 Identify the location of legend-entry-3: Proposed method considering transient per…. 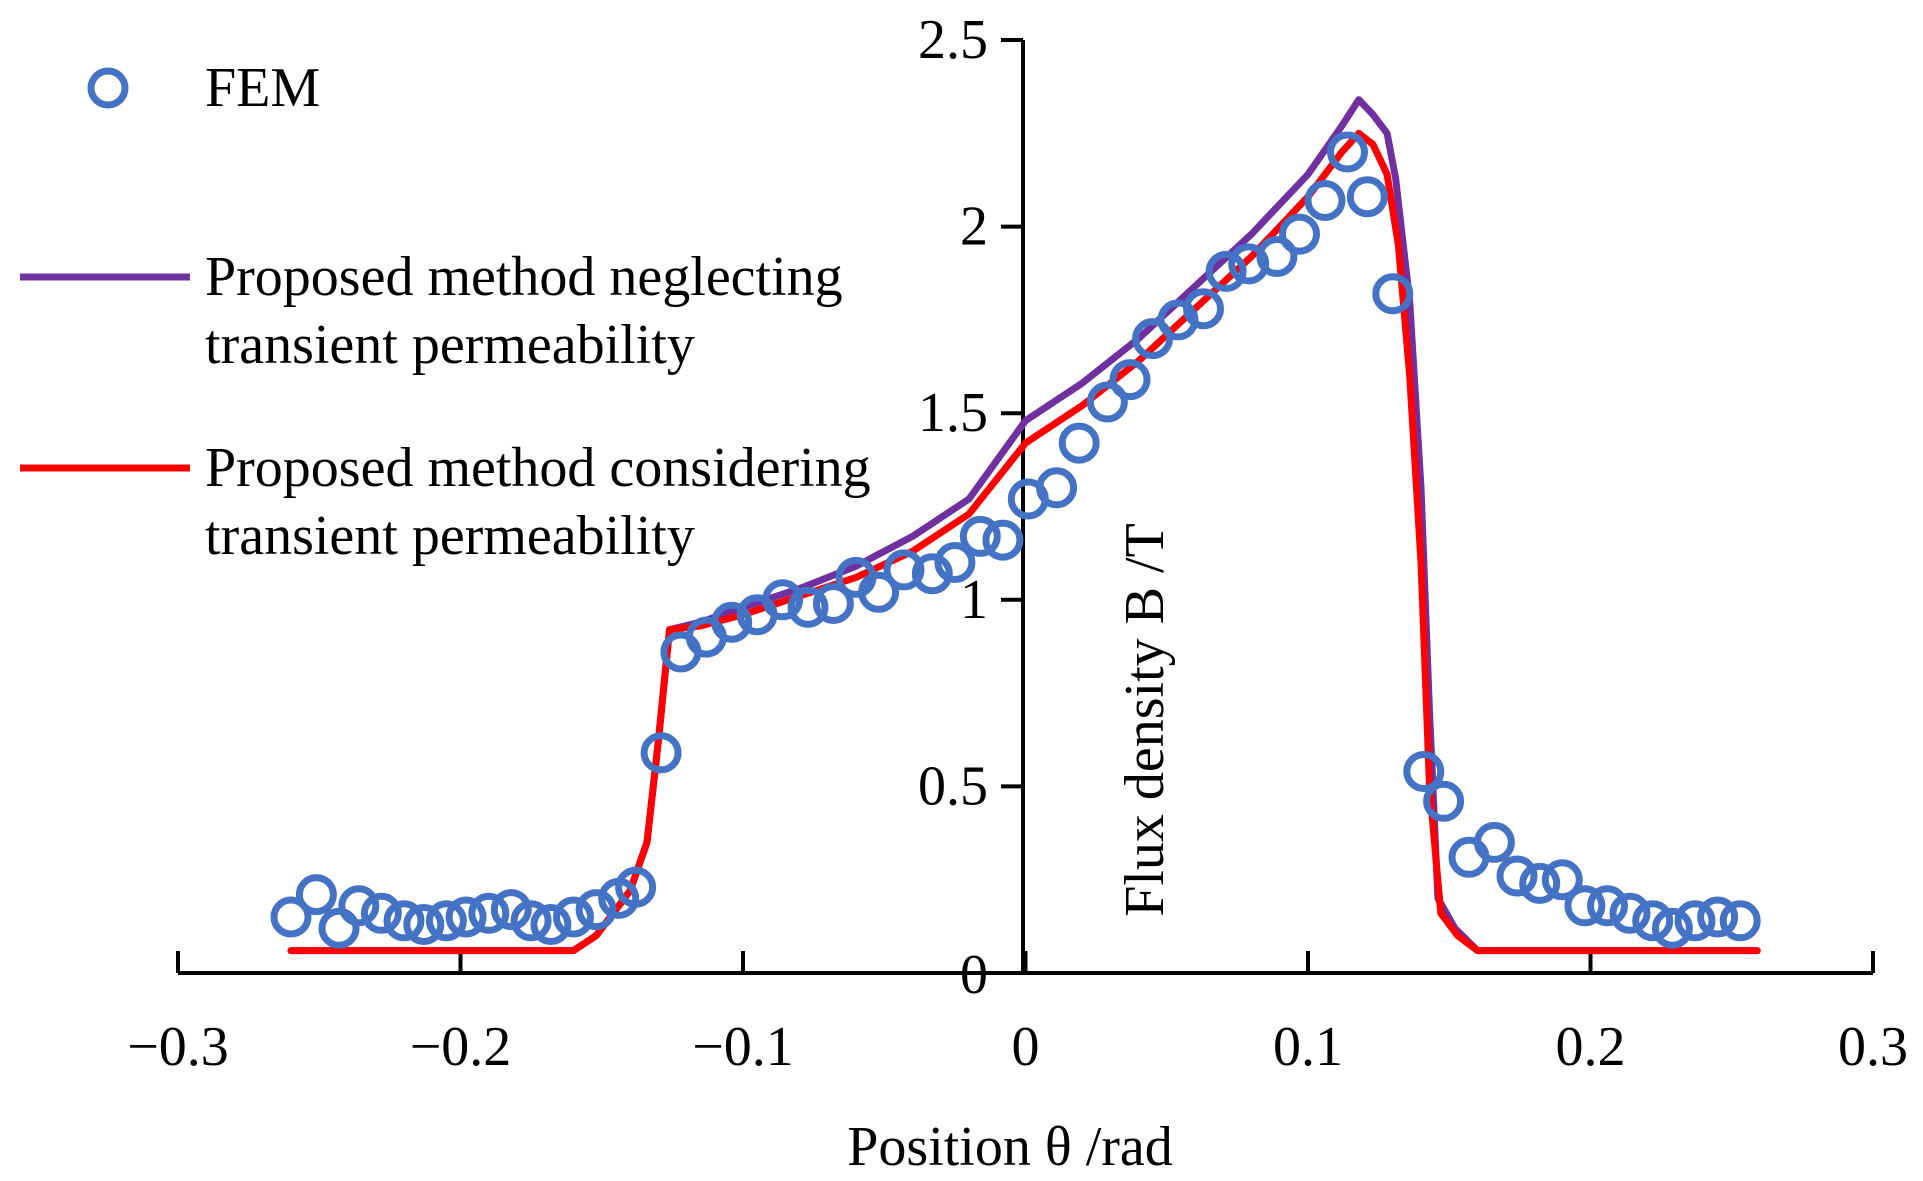
(445, 502).